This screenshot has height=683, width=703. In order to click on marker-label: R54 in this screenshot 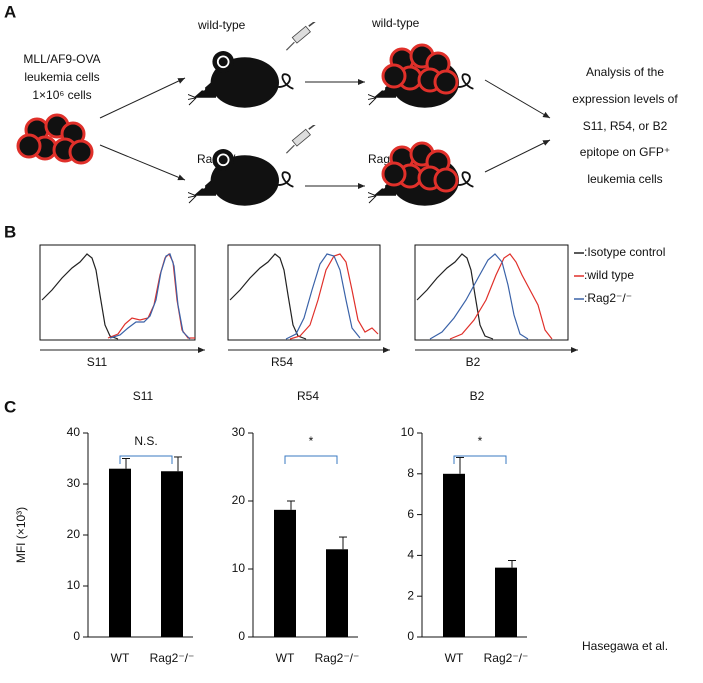, I will do `click(282, 362)`.